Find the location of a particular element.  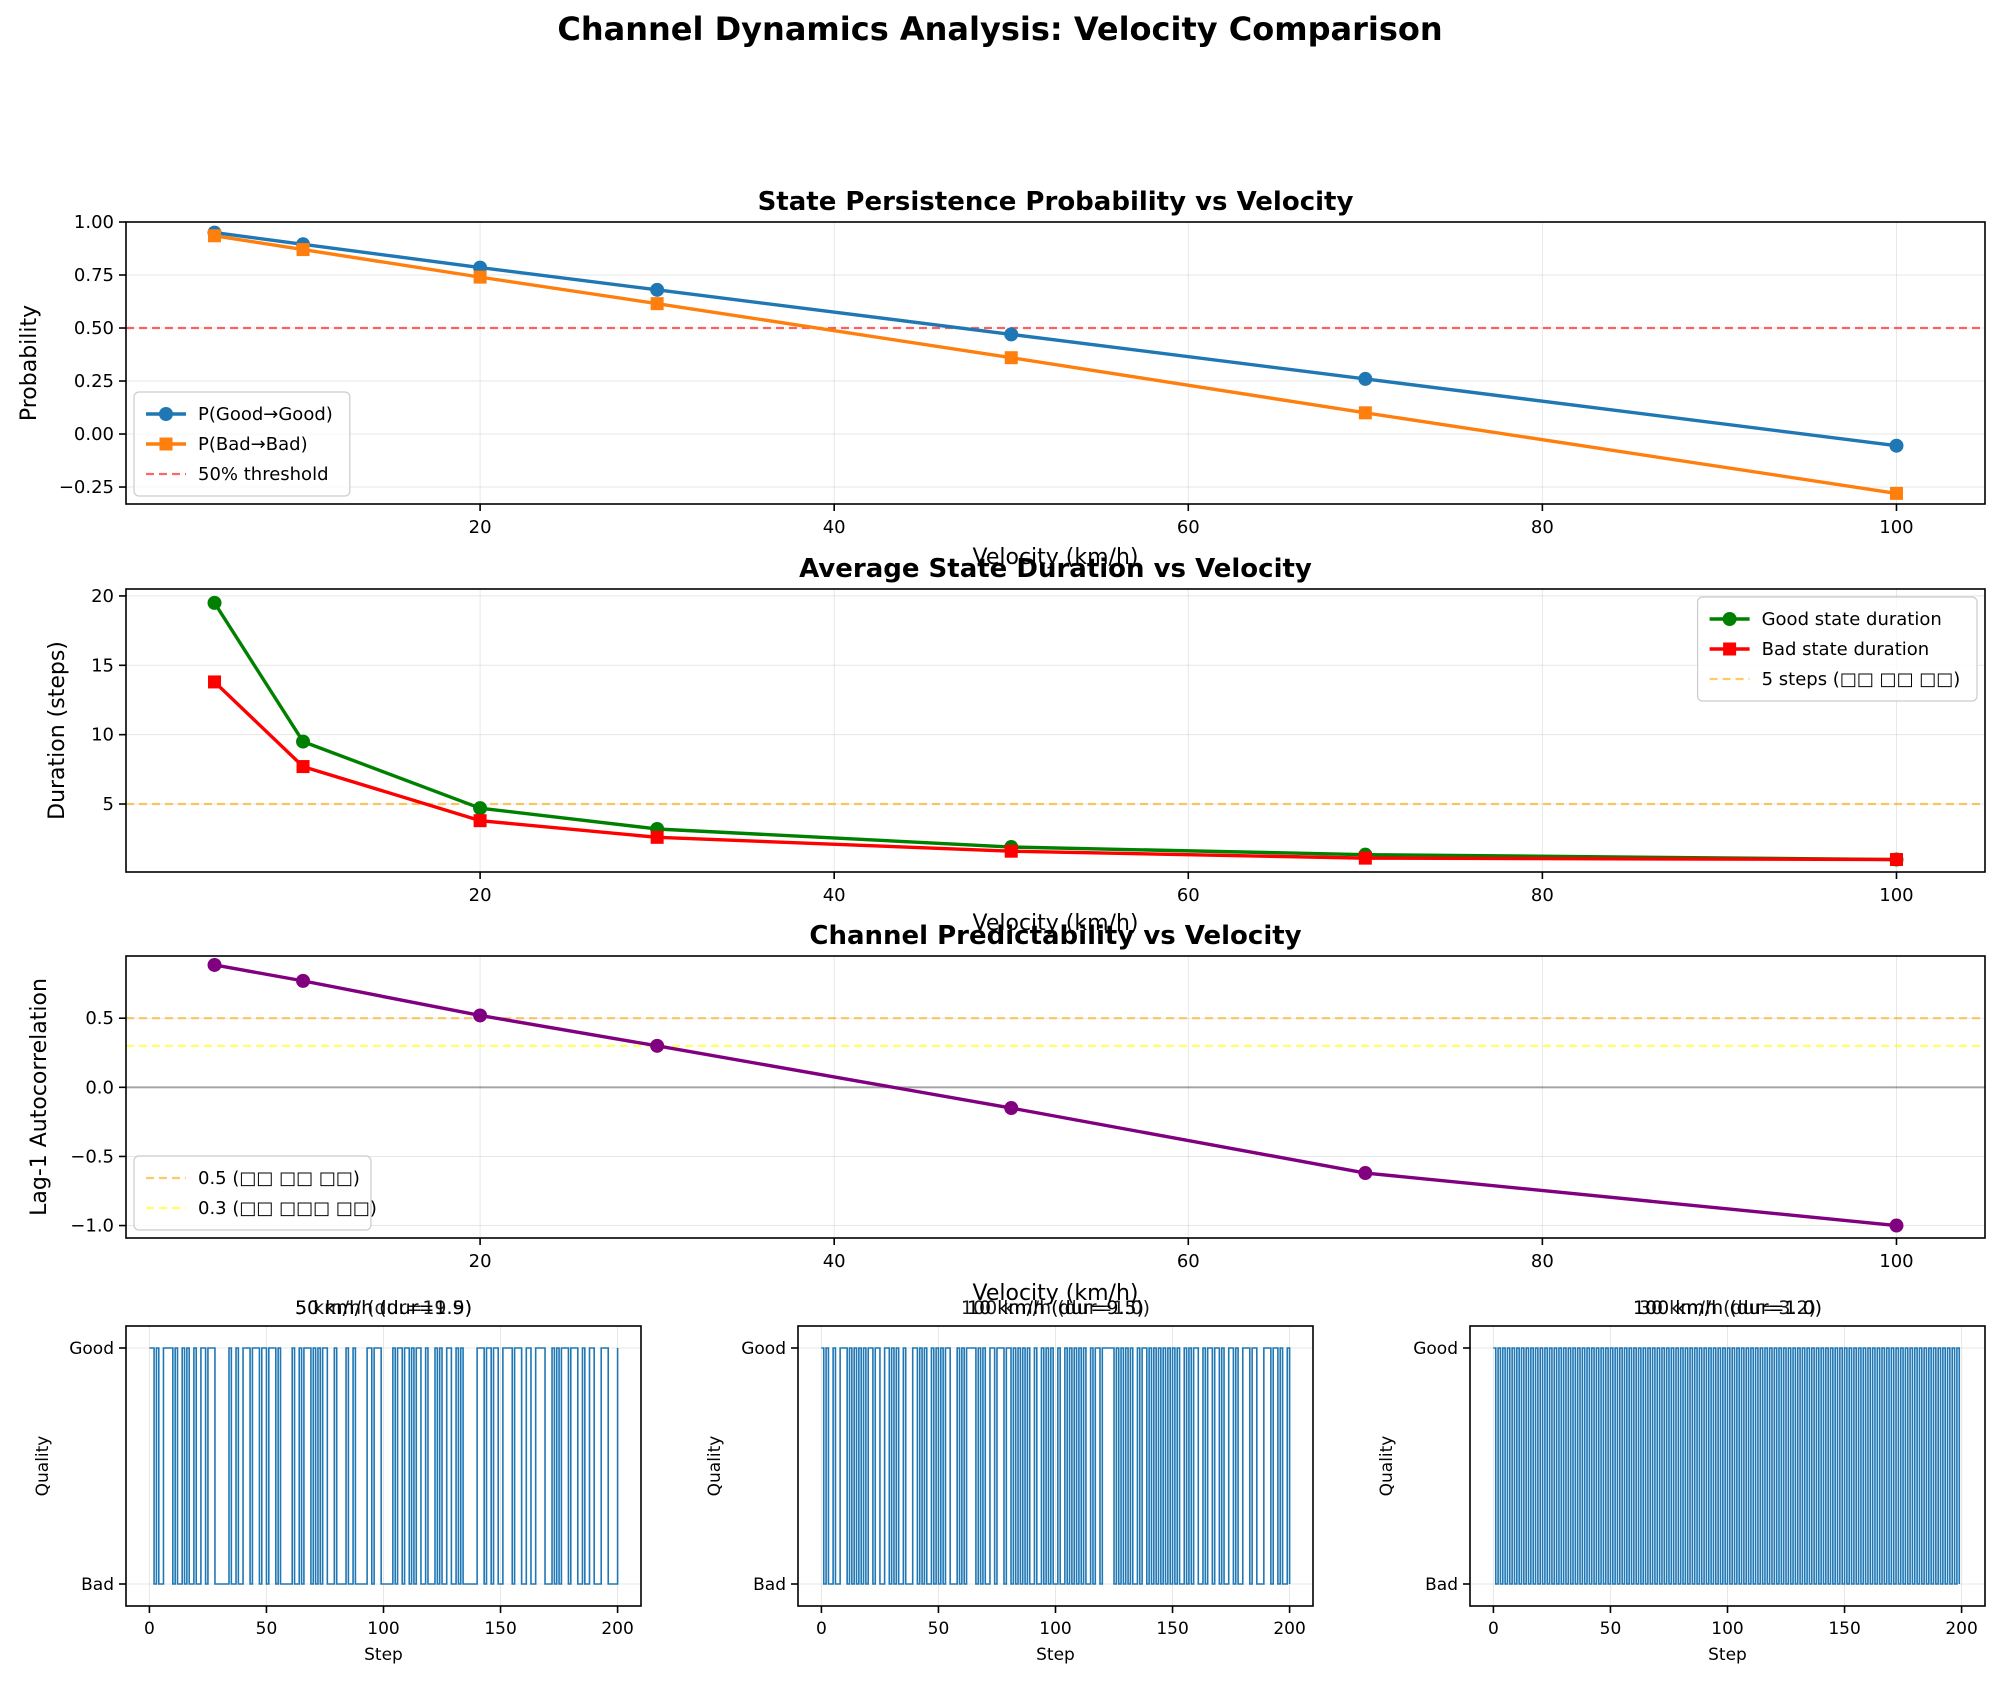

trace-title: 100 km/h (dur=1.0) is located at coordinates (1727, 1308).